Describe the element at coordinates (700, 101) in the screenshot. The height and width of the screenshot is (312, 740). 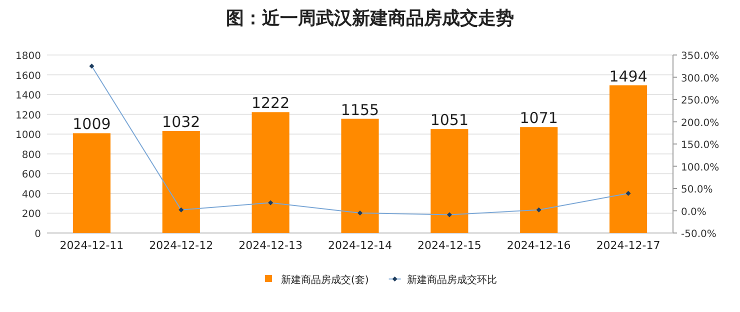
I see `y2-tick-label: 250.0%` at that location.